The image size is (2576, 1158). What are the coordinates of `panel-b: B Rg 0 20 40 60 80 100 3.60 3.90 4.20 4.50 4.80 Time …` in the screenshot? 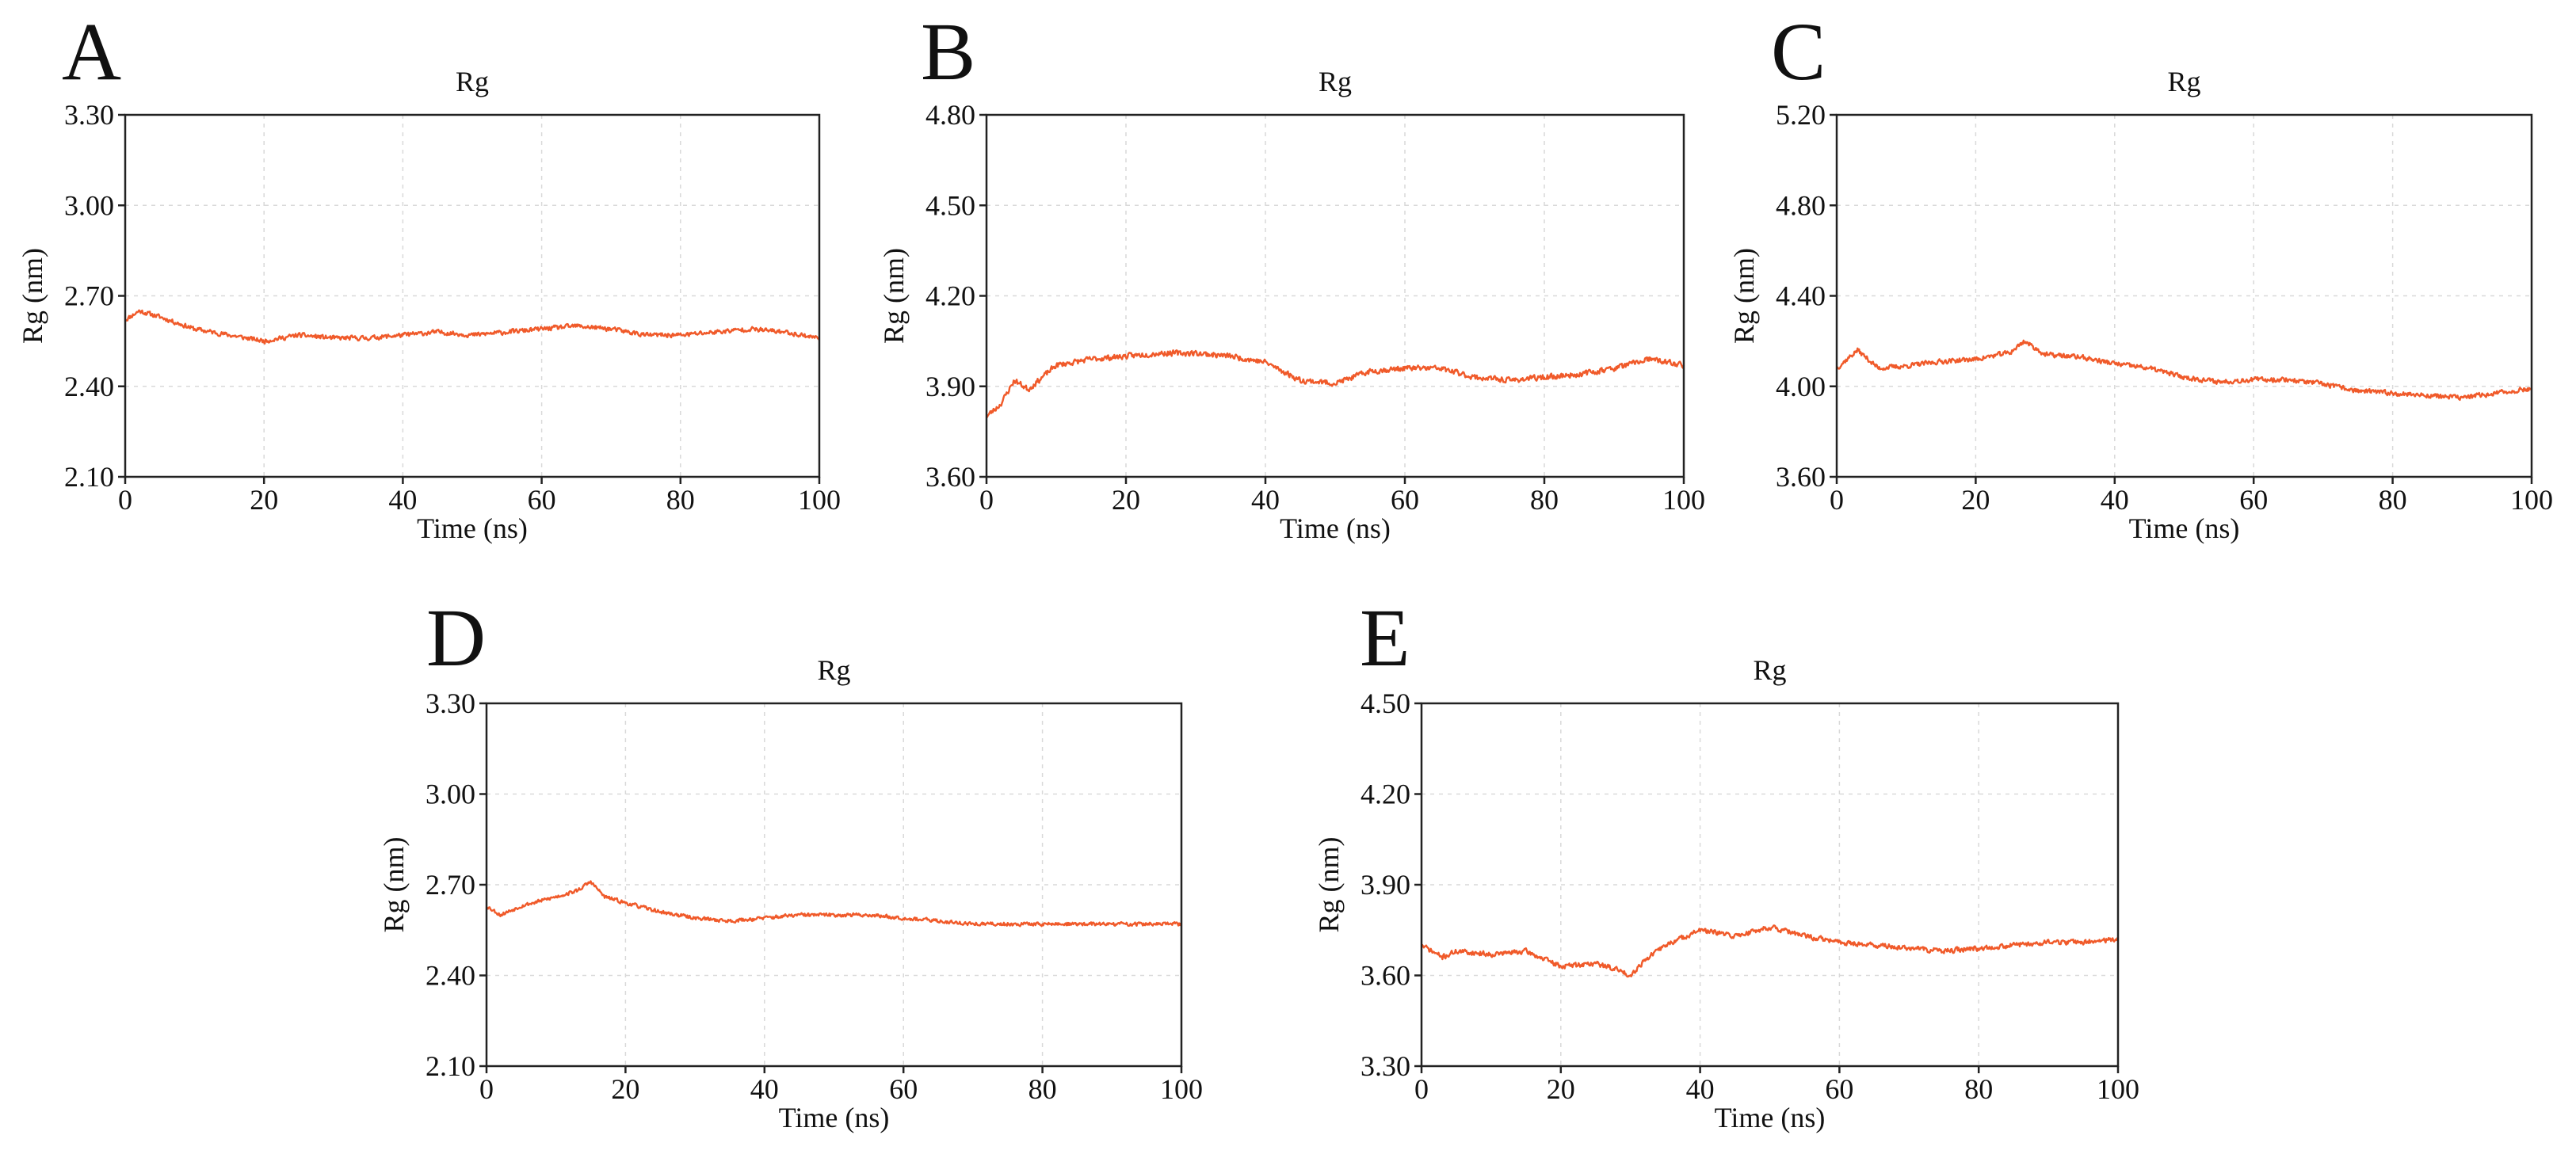 It's located at (1291, 275).